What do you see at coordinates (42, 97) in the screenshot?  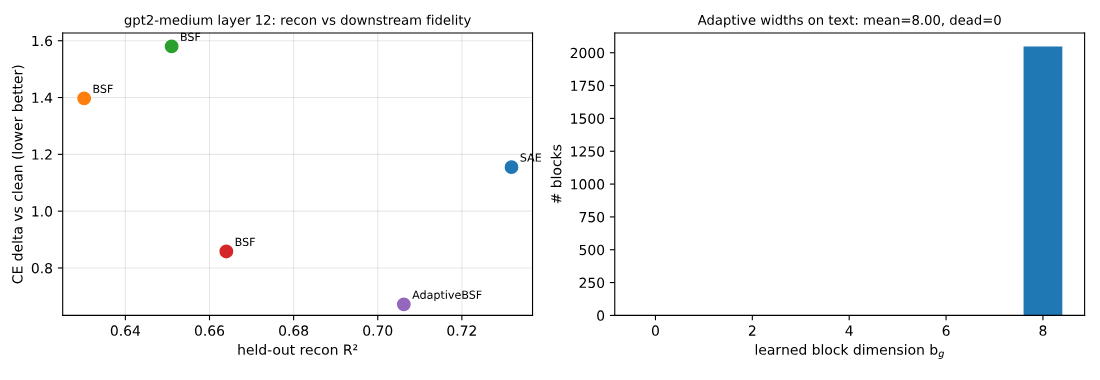 I see `y-tick-label: 1.4` at bounding box center [42, 97].